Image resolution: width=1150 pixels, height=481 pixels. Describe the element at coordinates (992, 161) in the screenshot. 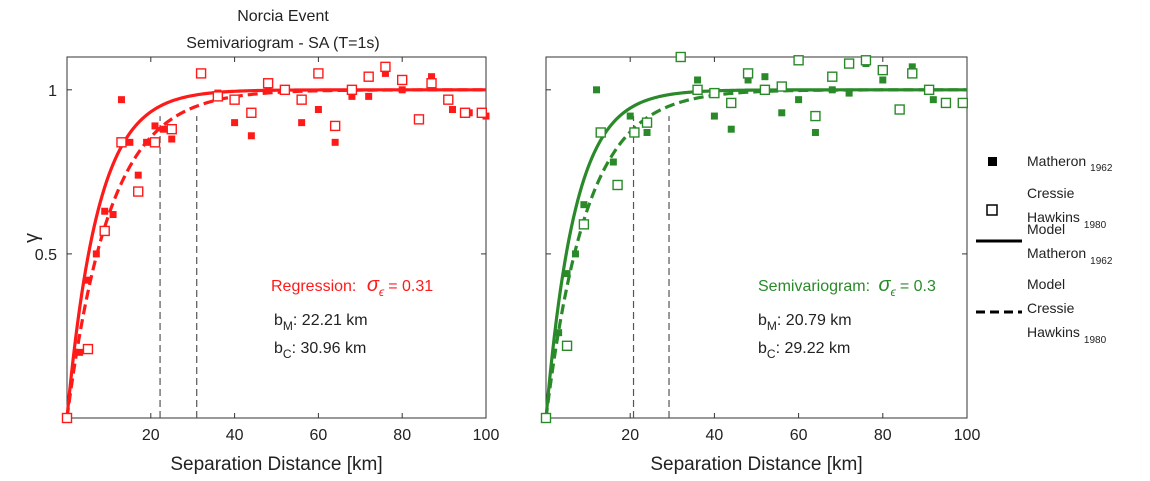

I see `legend-marker-filled-square` at that location.